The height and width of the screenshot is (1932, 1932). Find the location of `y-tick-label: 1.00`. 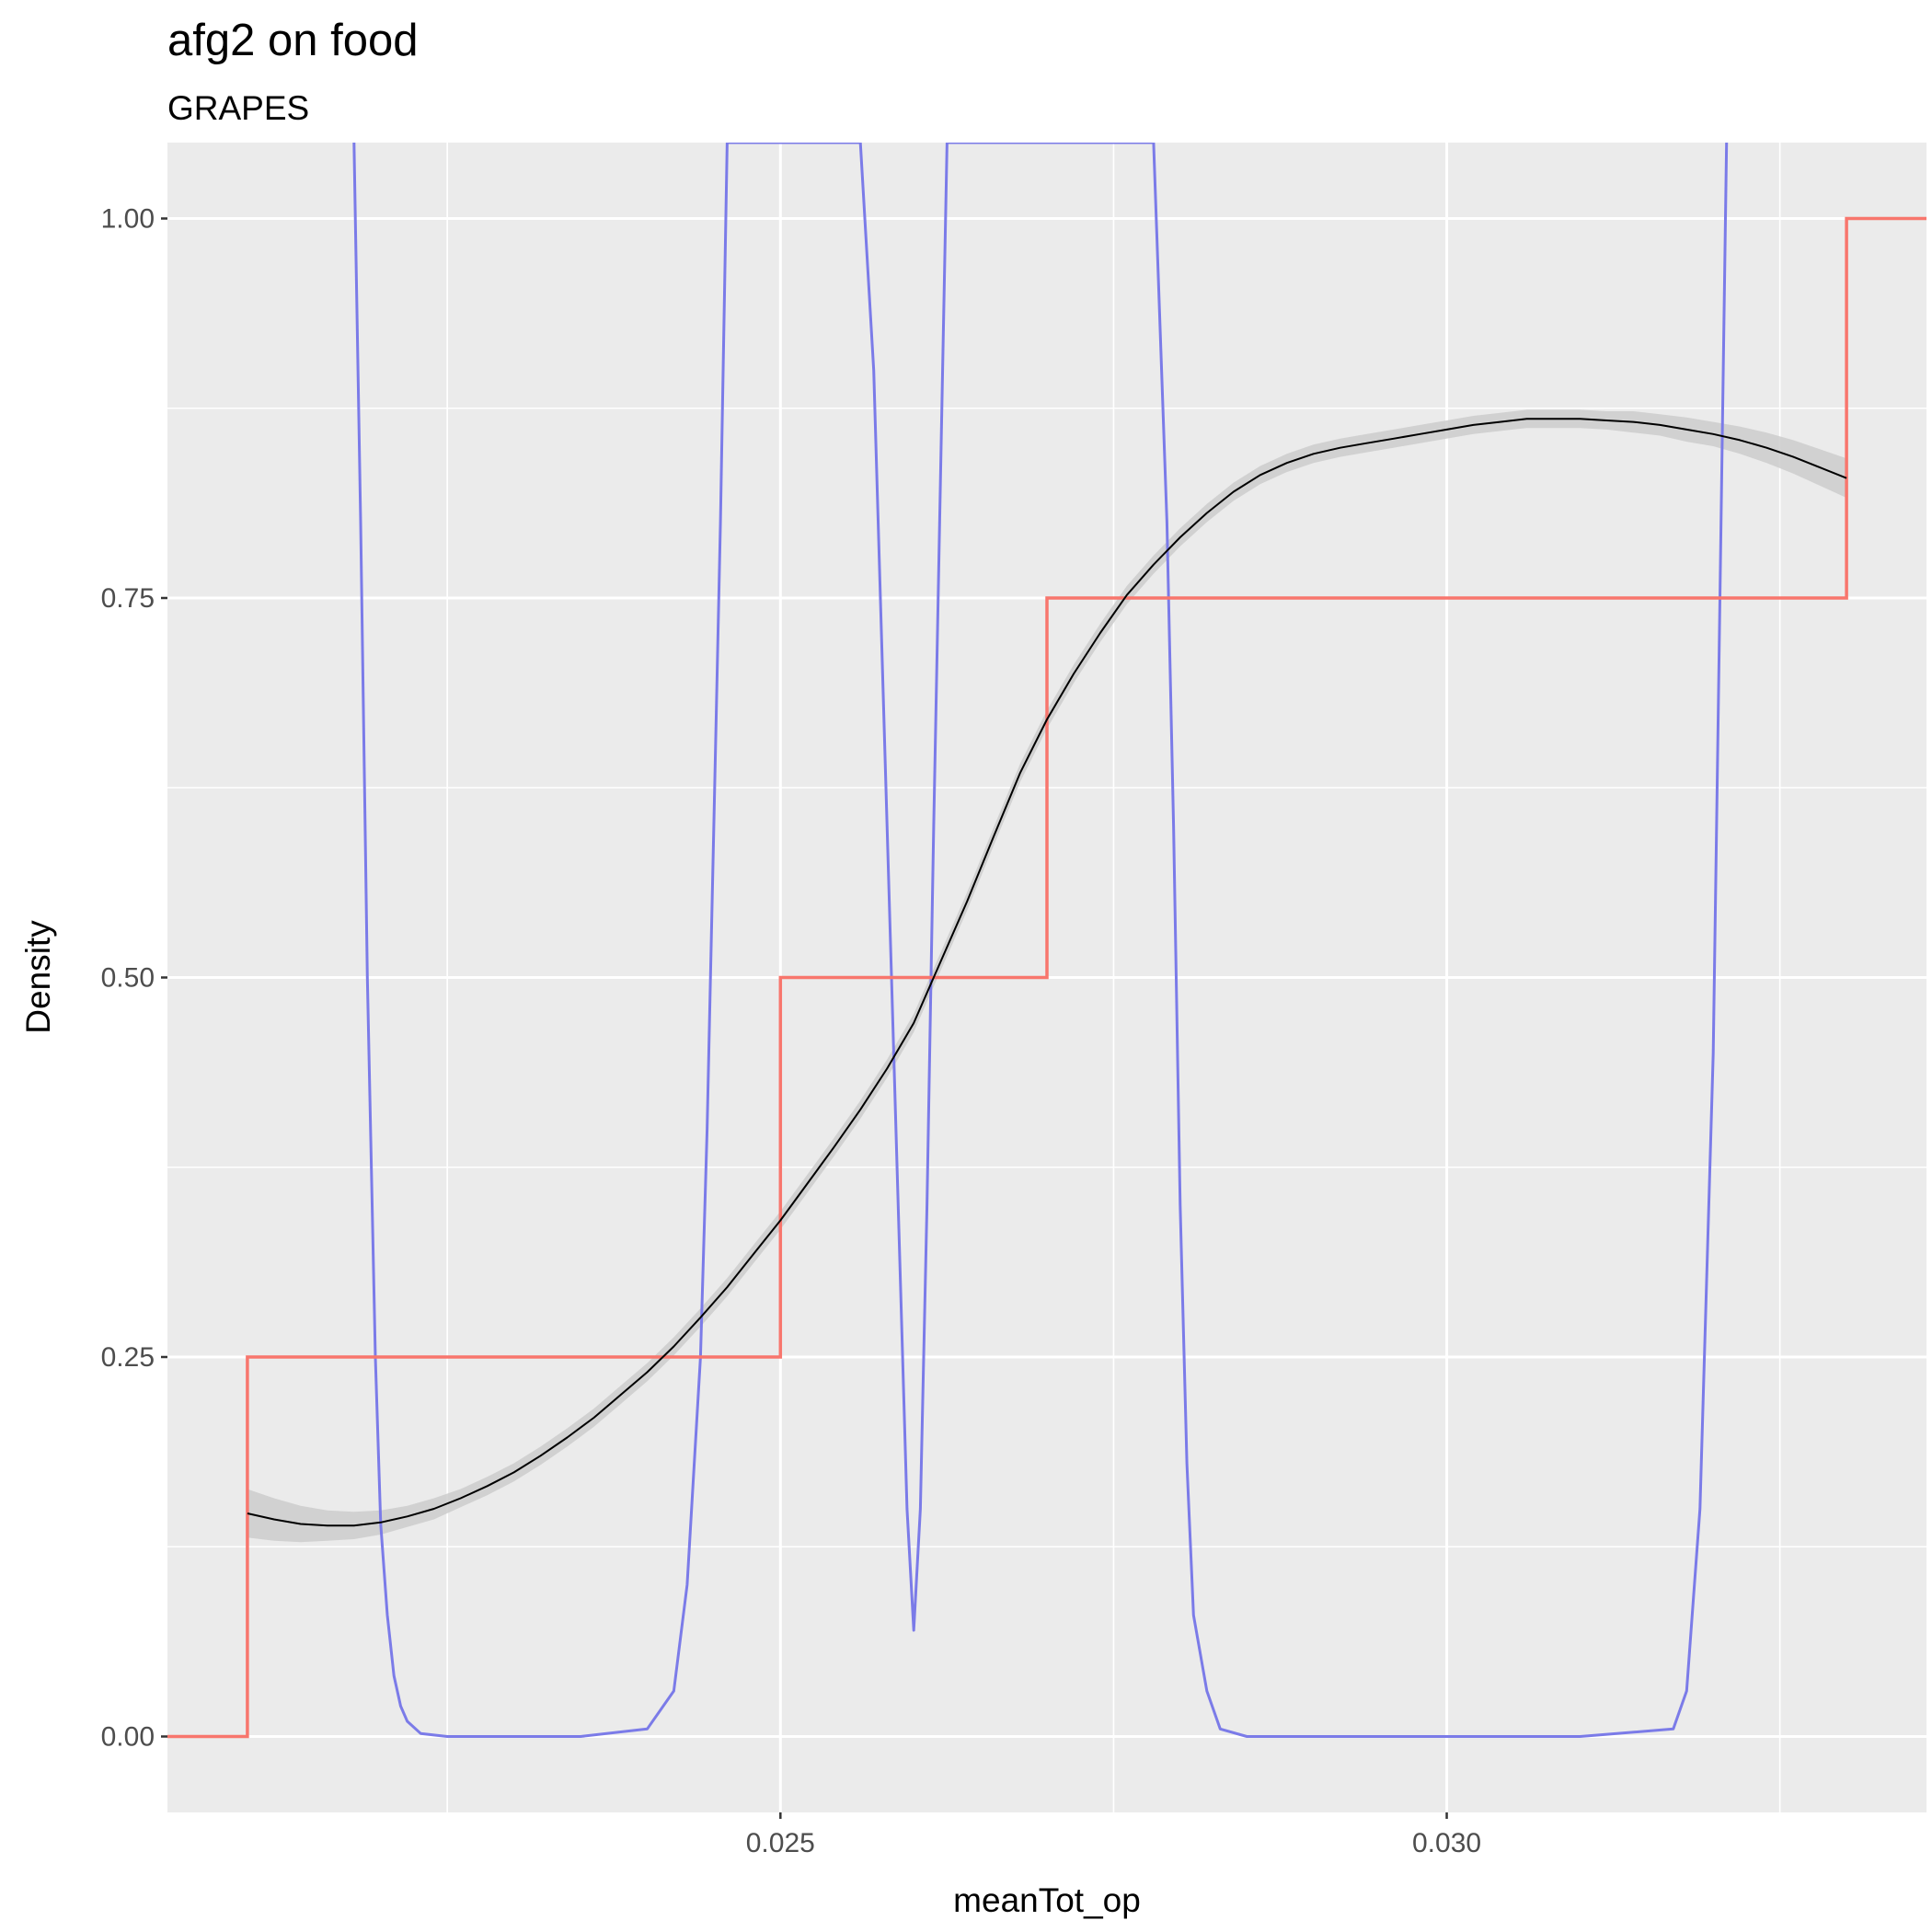

y-tick-label: 1.00 is located at coordinates (128, 219).